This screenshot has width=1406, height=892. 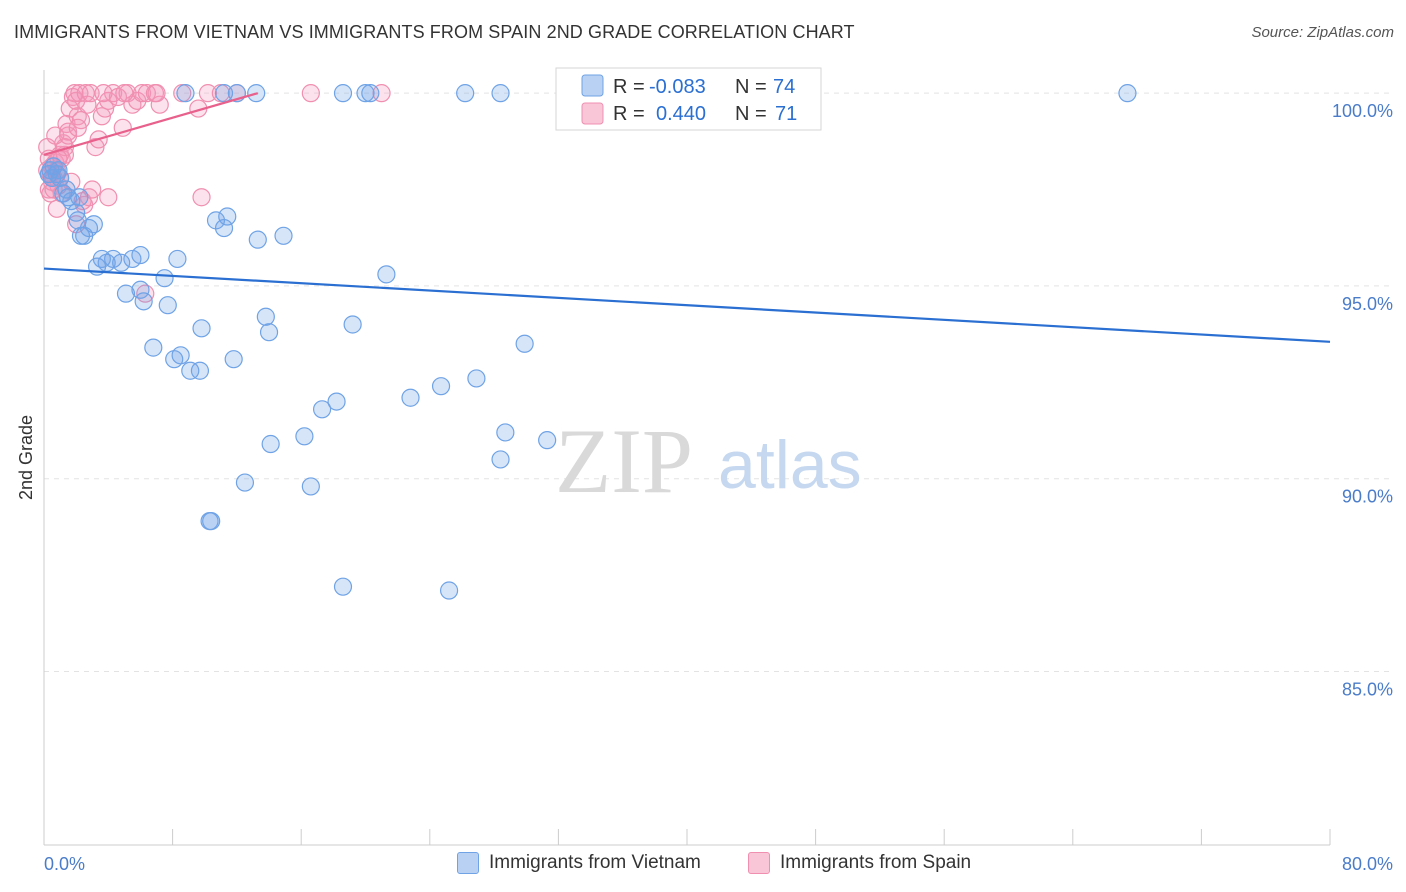 What do you see at coordinates (677, 87) in the screenshot?
I see `legend-r-vietnam: -0.083` at bounding box center [677, 87].